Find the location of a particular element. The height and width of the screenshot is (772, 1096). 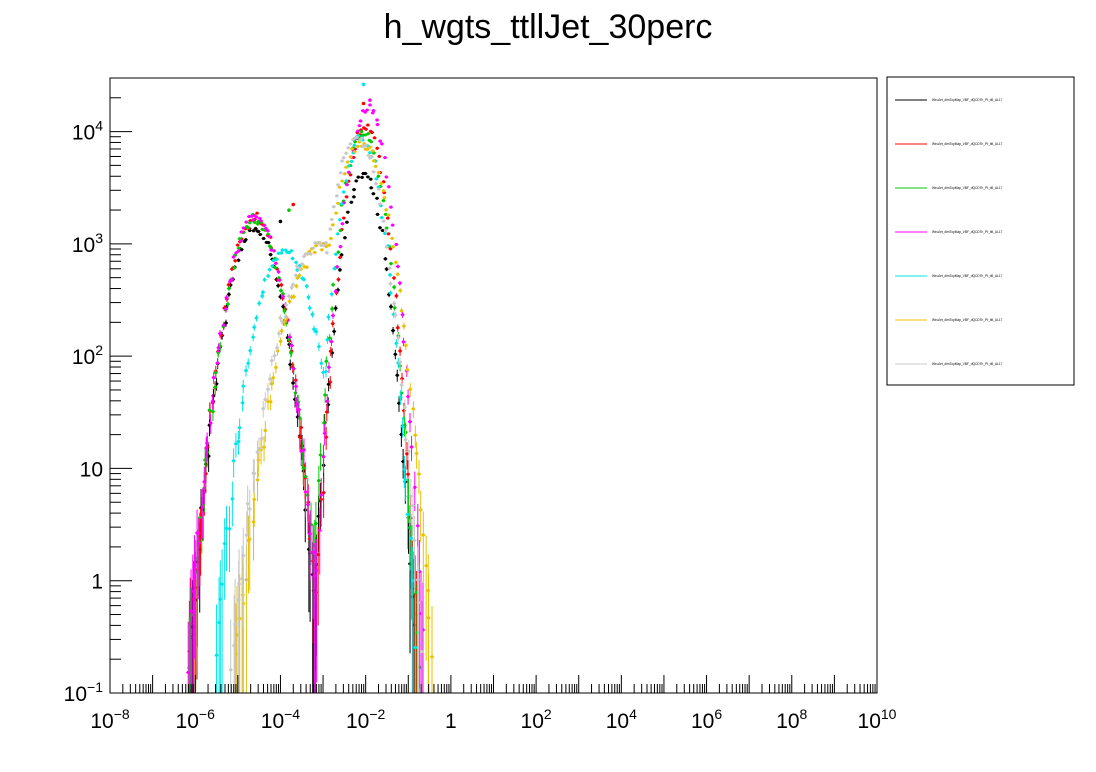

x-tick-base: 10 is located at coordinates (869, 721).